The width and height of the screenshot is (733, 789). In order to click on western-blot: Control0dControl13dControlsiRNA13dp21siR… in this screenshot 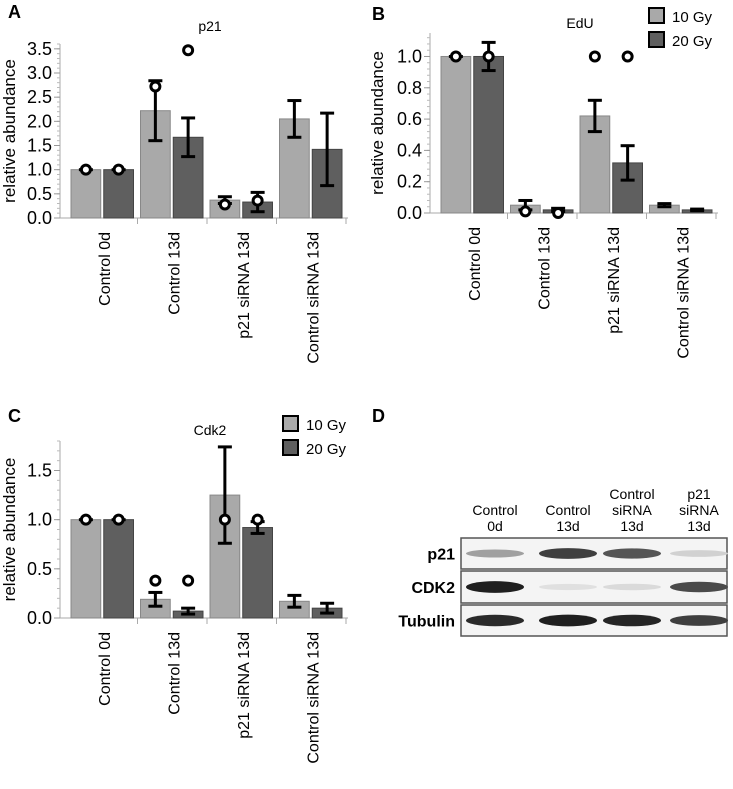, I will do `click(563, 561)`.